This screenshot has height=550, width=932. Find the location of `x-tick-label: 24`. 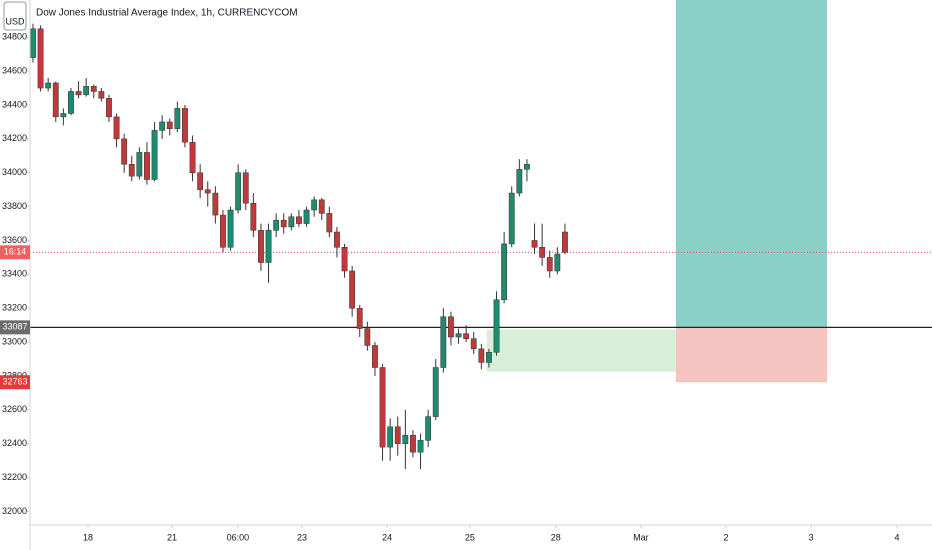

x-tick-label: 24 is located at coordinates (387, 537).